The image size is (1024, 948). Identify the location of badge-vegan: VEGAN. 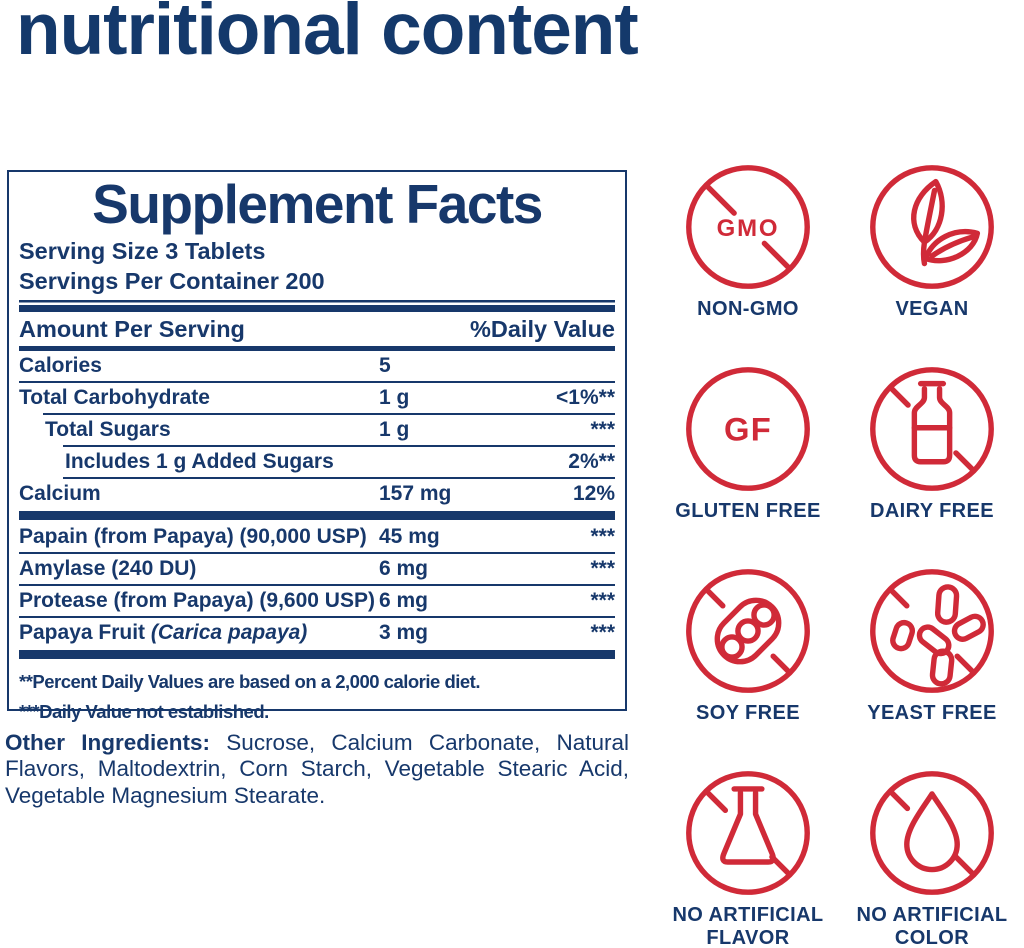
(932, 265).